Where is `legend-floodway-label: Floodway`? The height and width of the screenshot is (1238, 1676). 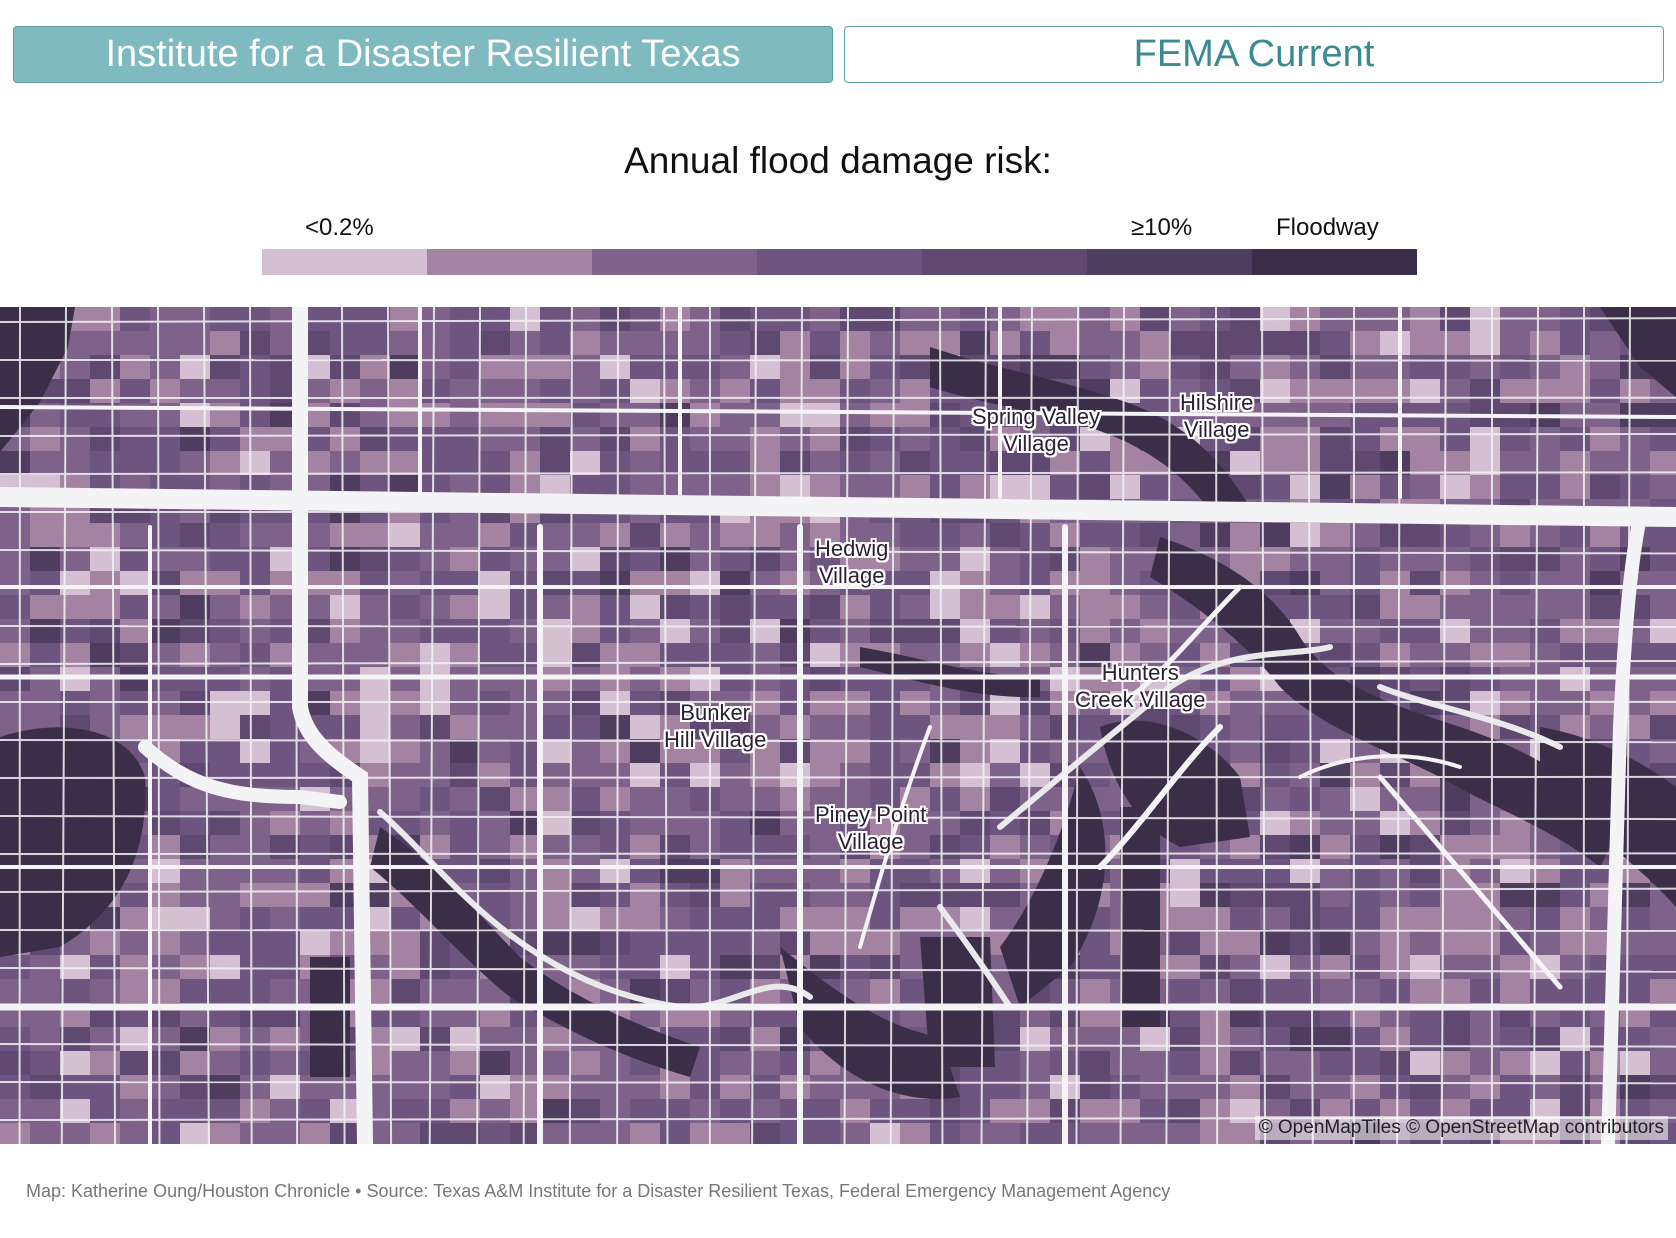 legend-floodway-label: Floodway is located at coordinates (1327, 227).